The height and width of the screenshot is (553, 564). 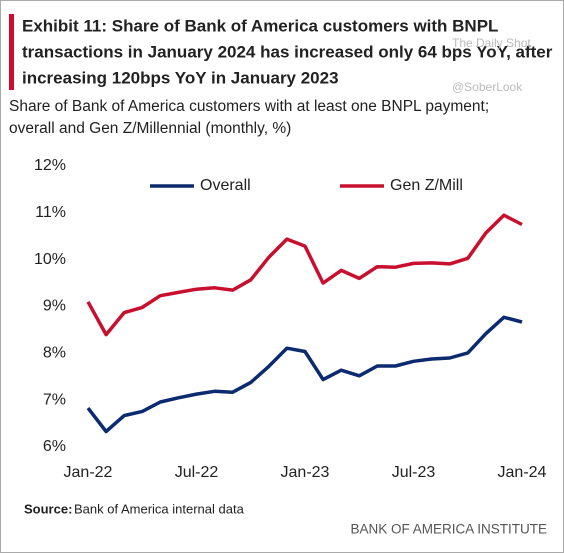 What do you see at coordinates (88, 472) in the screenshot?
I see `x-tick-label: Jan-22` at bounding box center [88, 472].